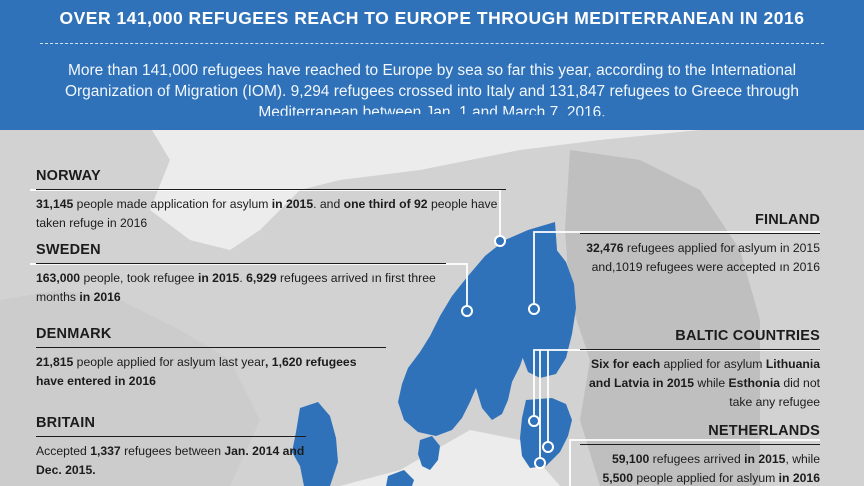 This screenshot has height=486, width=864. Describe the element at coordinates (500, 241) in the screenshot. I see `pin-norway` at that location.